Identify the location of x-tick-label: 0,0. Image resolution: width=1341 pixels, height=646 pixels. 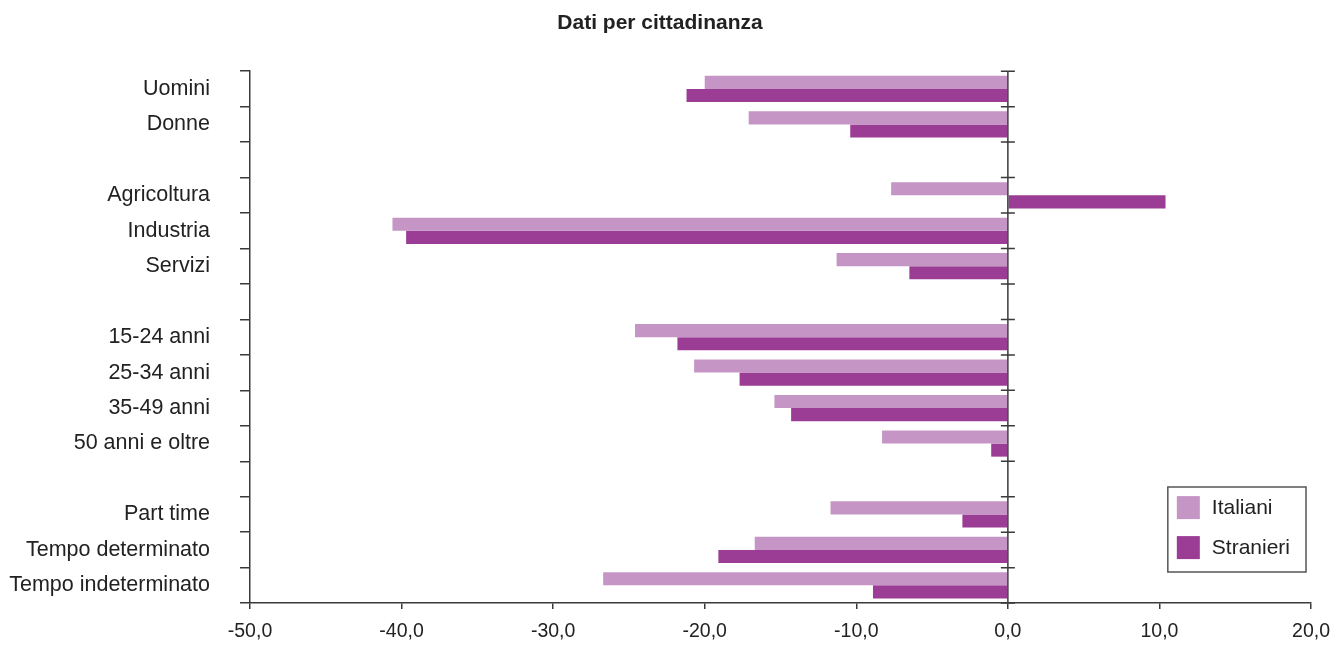
(1008, 630).